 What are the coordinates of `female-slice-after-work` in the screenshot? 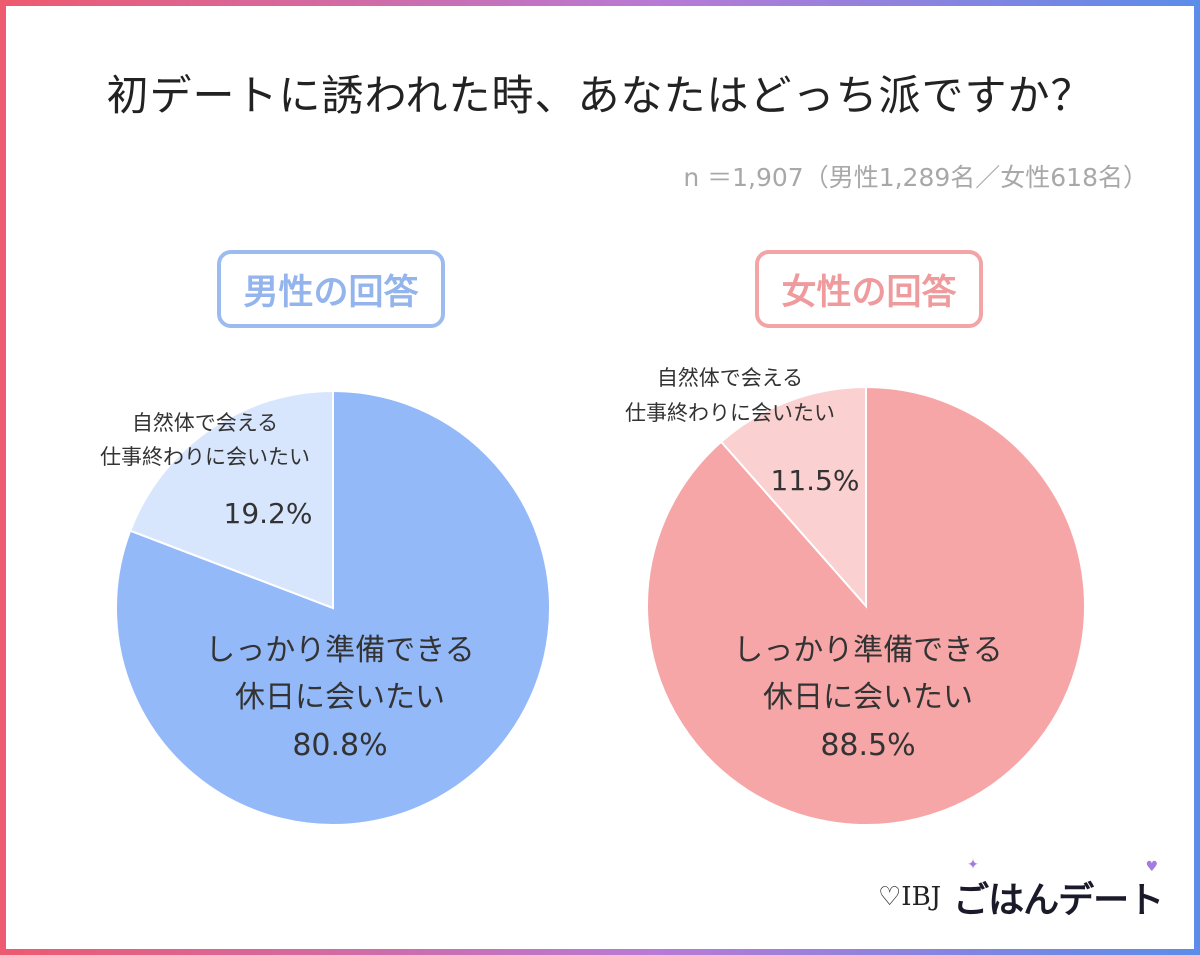 It's located at (793, 497).